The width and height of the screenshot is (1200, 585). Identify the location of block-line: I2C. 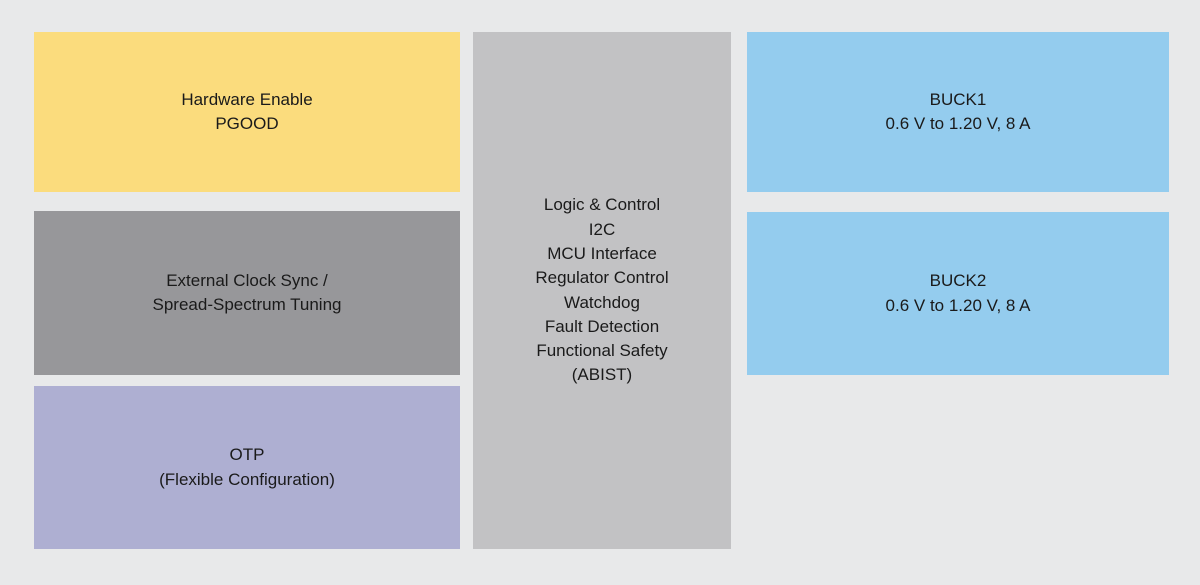
(602, 229).